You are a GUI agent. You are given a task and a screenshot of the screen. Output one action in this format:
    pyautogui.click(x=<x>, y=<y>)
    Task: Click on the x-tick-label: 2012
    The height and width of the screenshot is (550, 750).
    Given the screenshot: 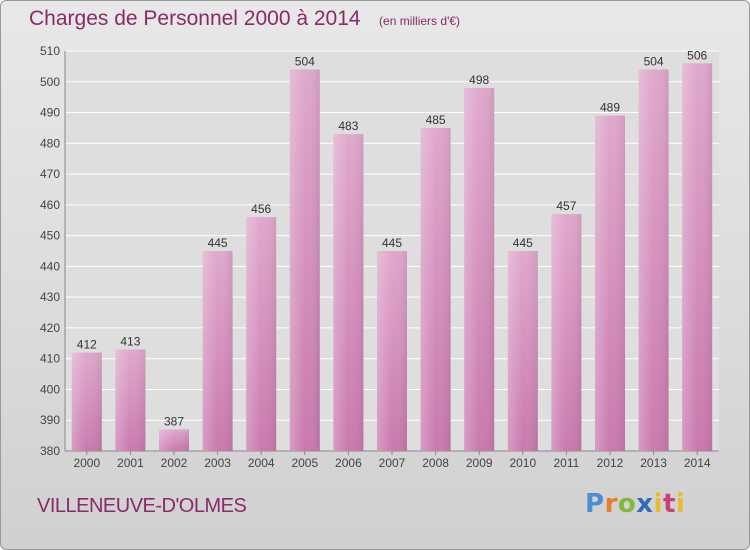 What is the action you would take?
    pyautogui.click(x=610, y=463)
    